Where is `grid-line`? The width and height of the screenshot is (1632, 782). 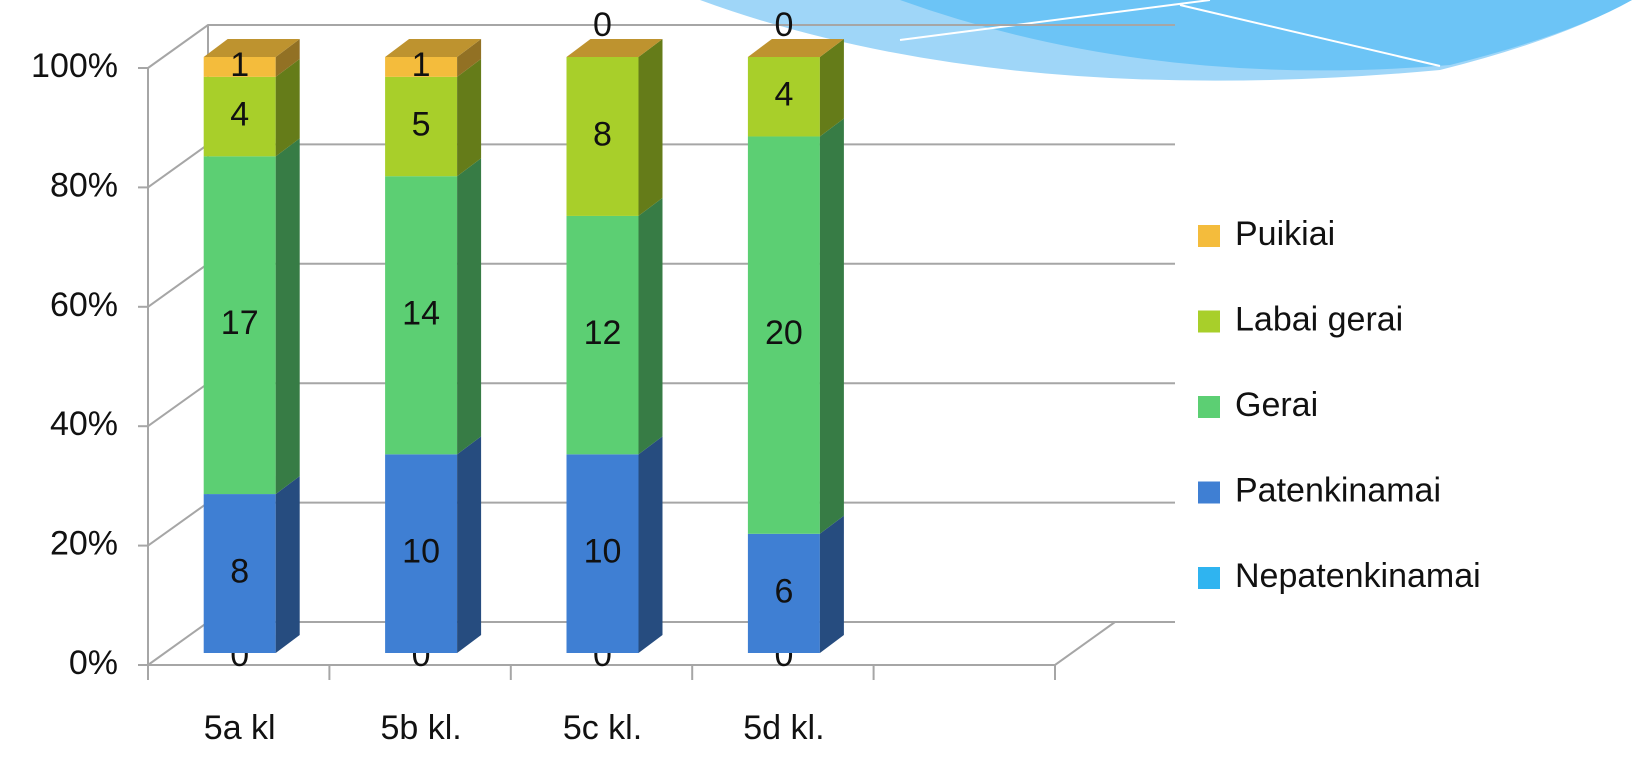 grid-line is located at coordinates (661, 46).